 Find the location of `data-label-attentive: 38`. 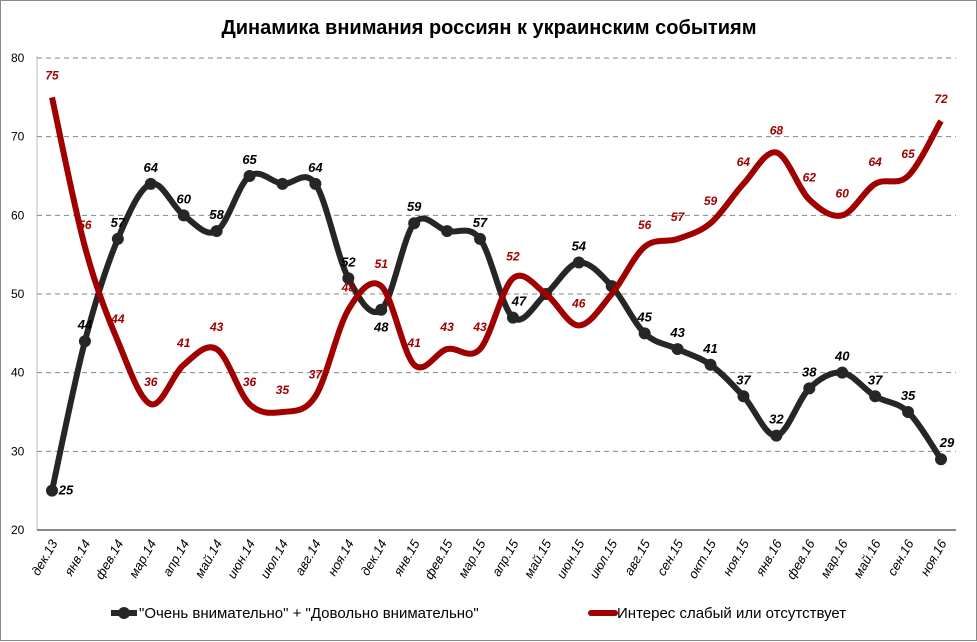

data-label-attentive: 38 is located at coordinates (809, 371).